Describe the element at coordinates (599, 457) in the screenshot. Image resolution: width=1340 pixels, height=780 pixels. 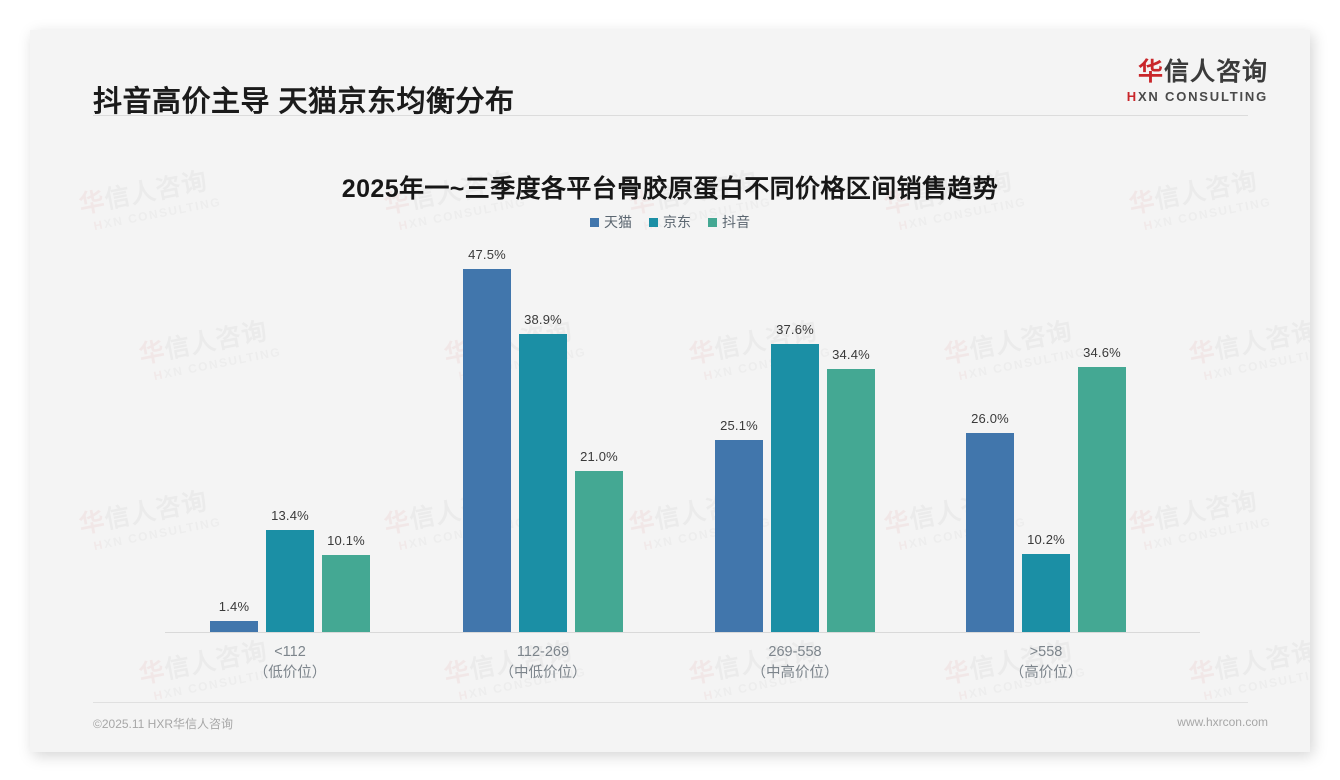
I see `bar-value-label: 21.0%` at that location.